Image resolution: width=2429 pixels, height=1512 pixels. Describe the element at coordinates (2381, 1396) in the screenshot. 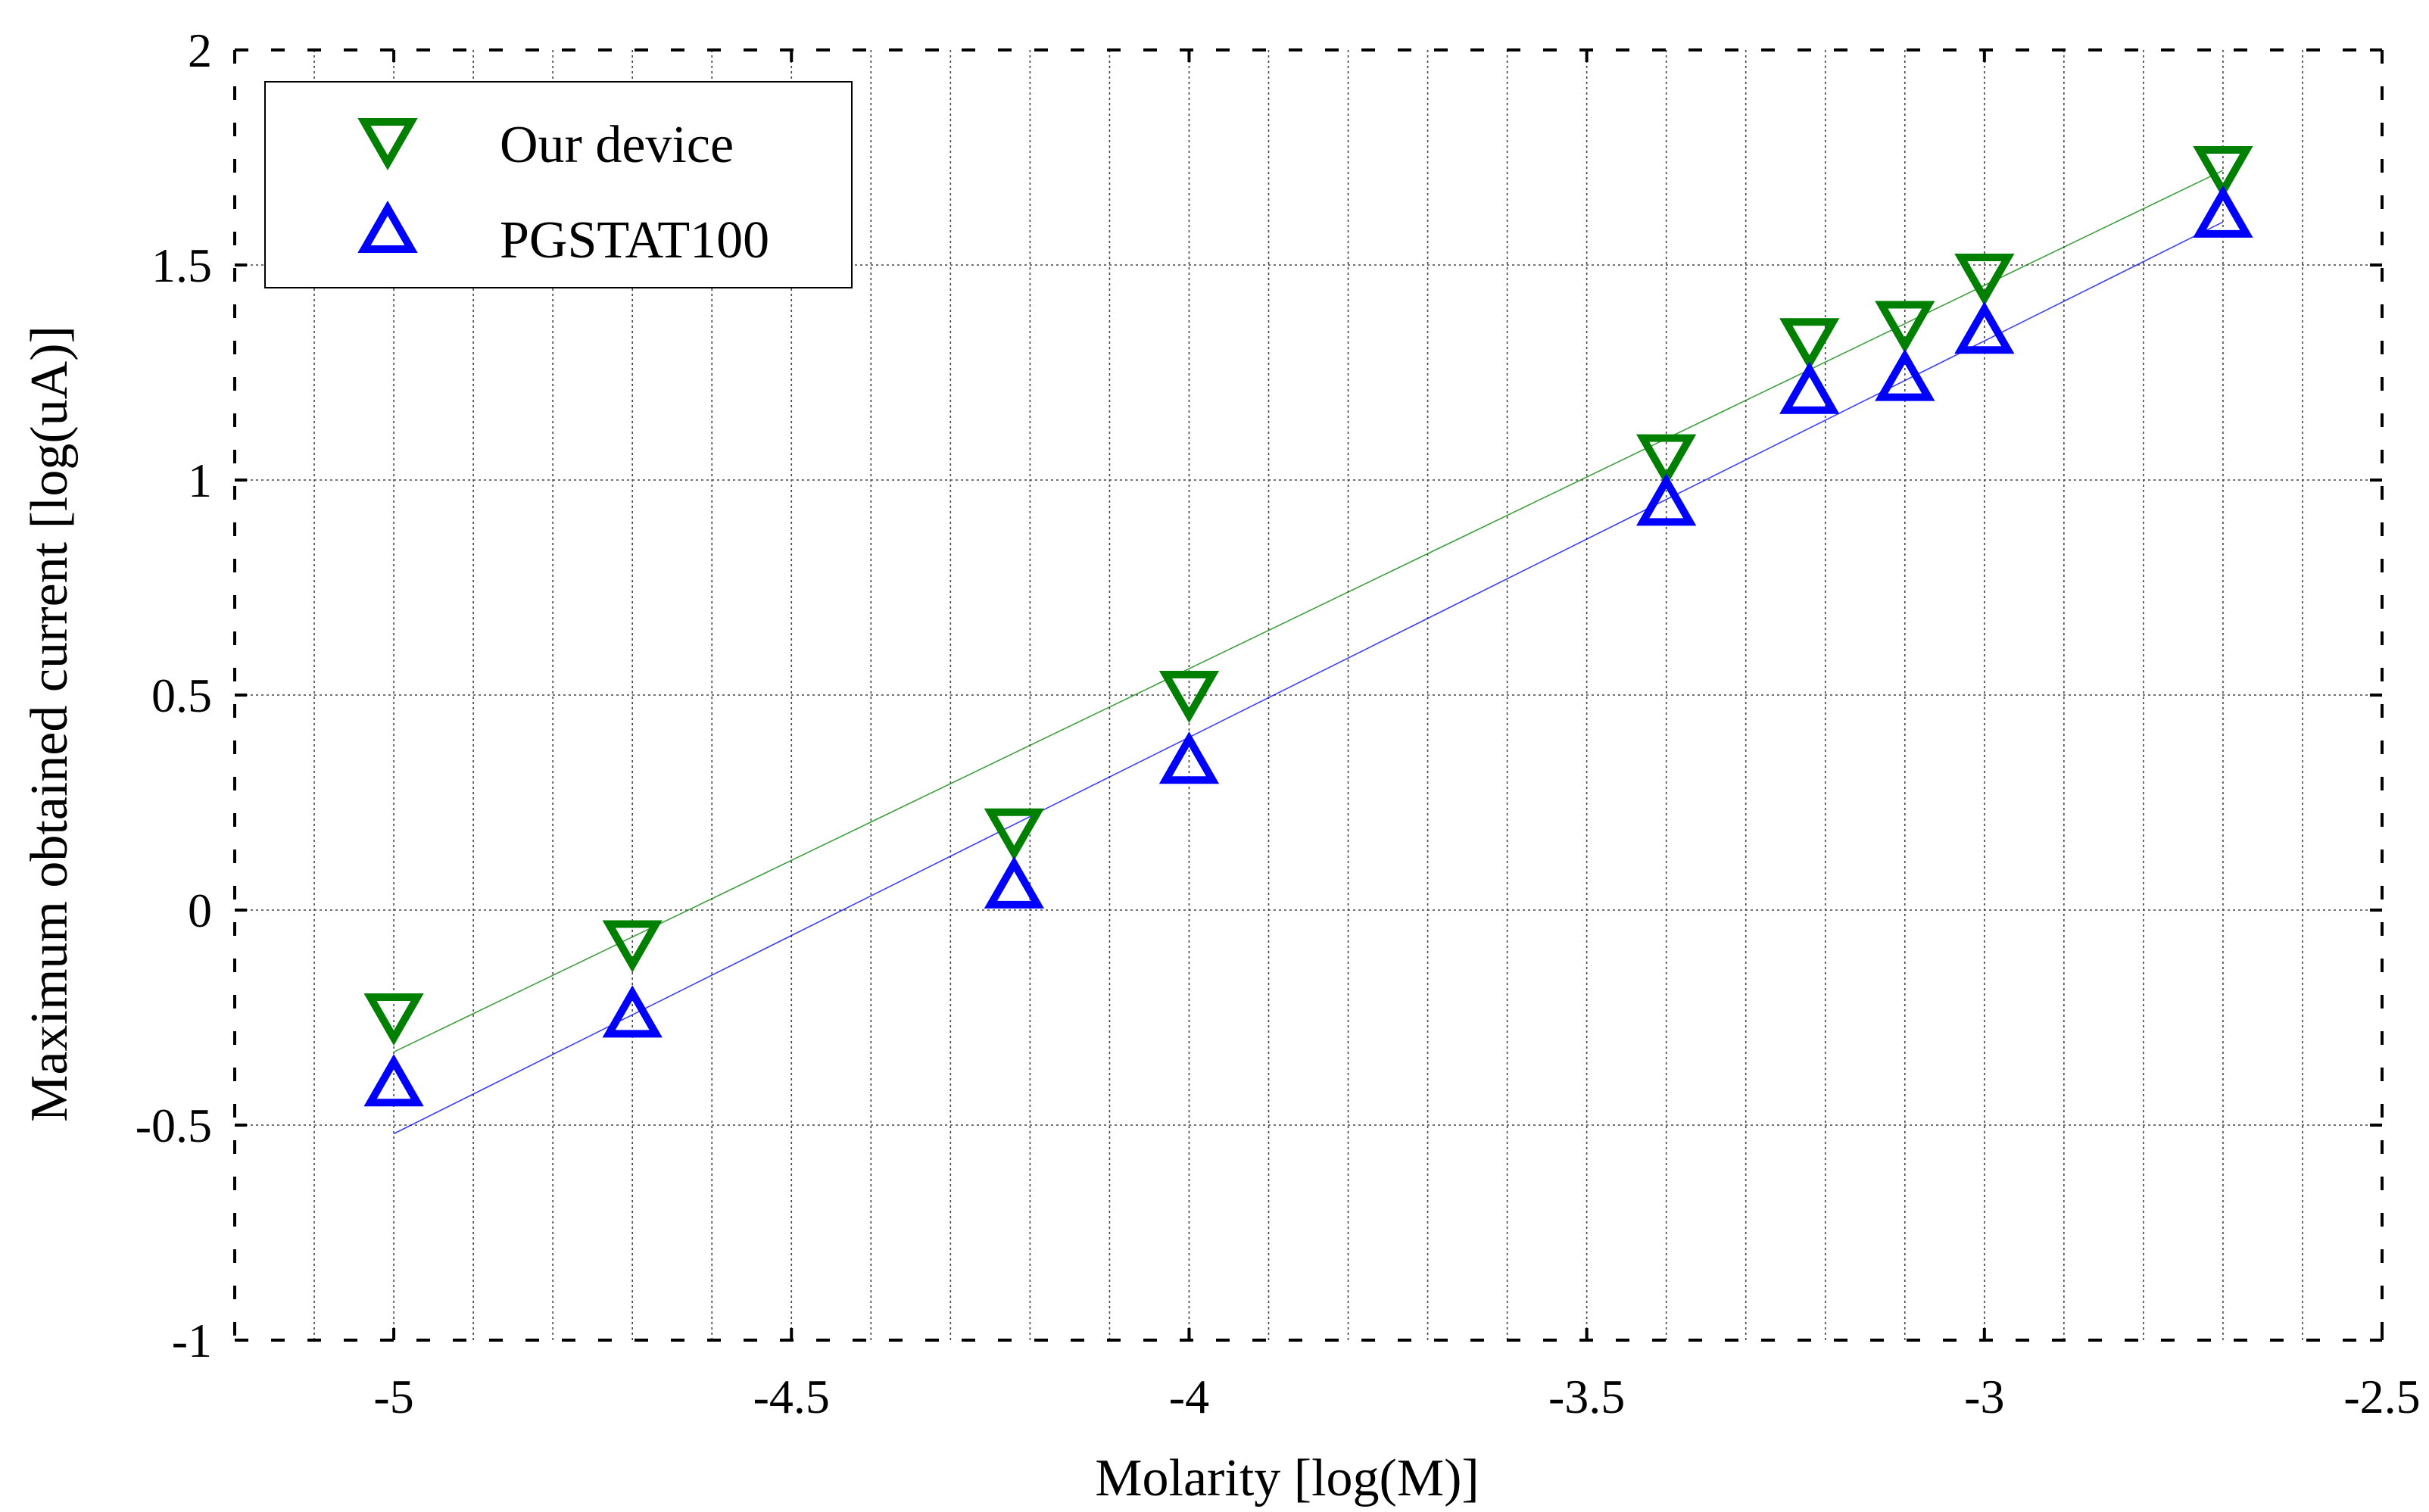

I see `x-tick-label: -2.5` at that location.